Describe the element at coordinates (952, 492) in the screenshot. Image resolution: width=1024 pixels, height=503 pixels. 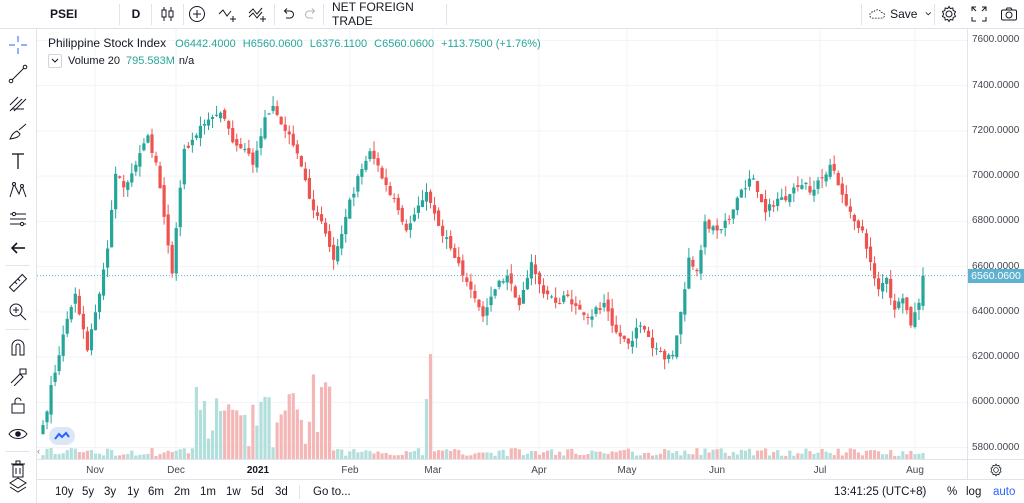
I see `percent-toggle: %` at that location.